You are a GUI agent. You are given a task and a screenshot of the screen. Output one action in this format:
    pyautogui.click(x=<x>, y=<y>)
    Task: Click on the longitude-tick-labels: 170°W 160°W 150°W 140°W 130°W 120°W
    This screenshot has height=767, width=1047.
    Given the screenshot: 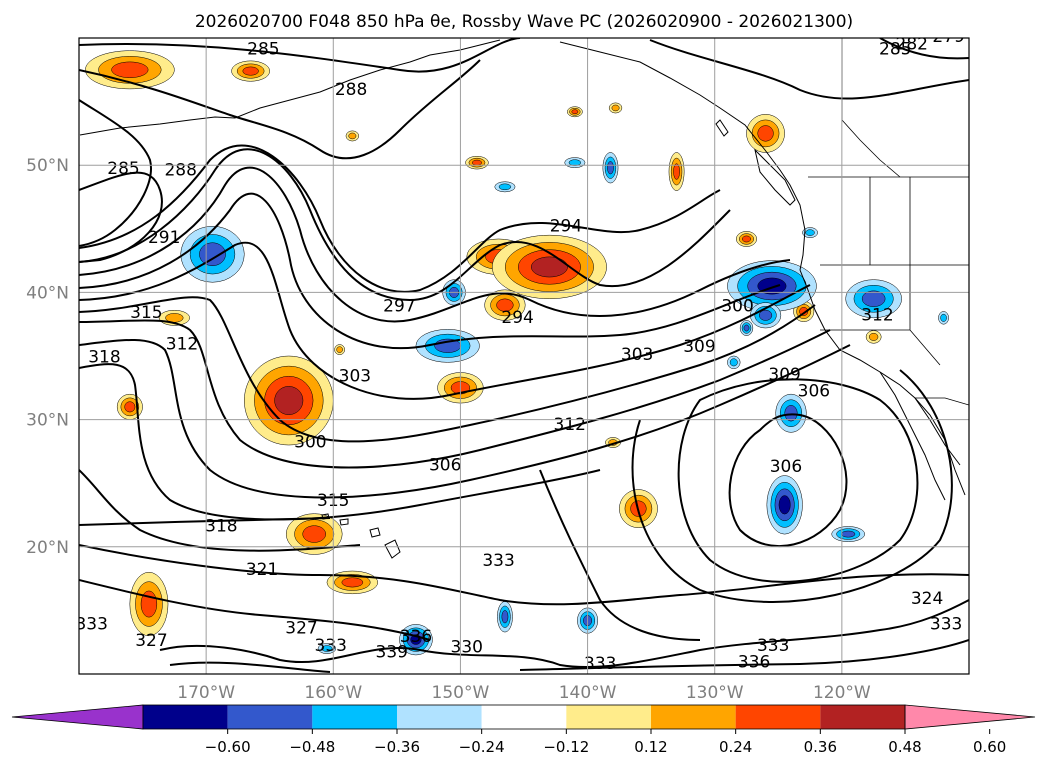 What is the action you would take?
    pyautogui.click(x=524, y=693)
    